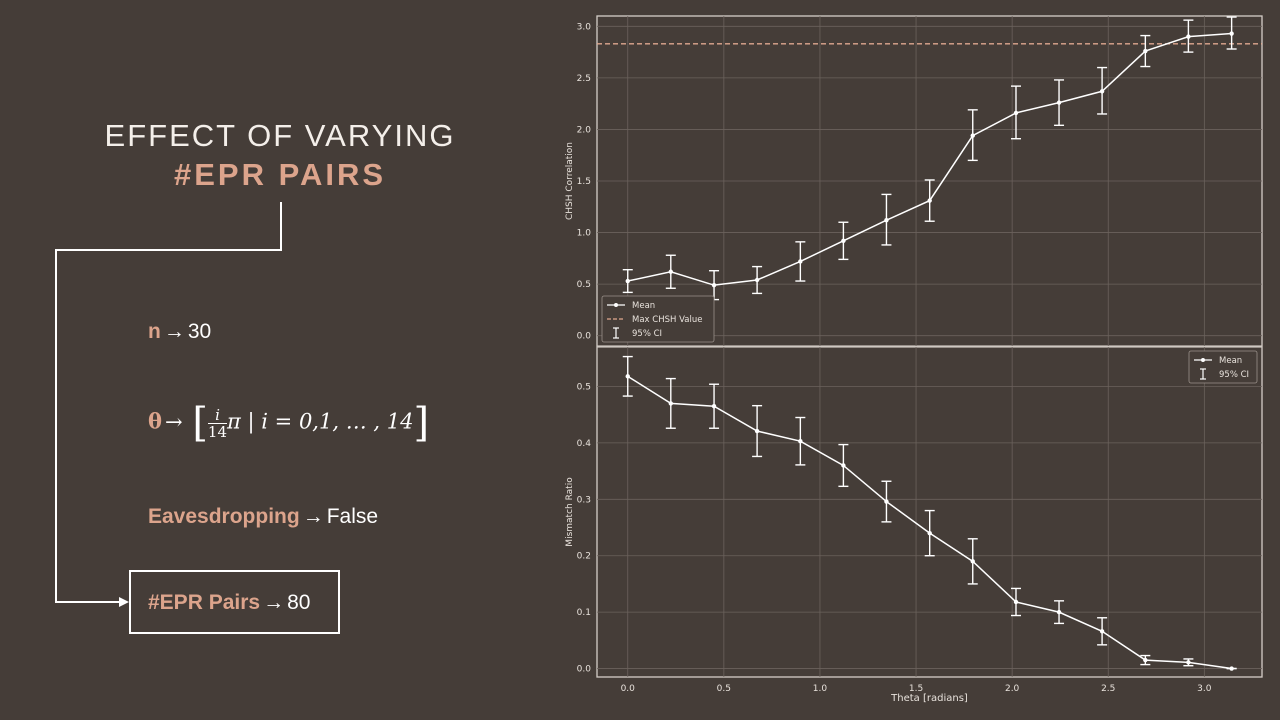 The height and width of the screenshot is (720, 1280). Describe the element at coordinates (1204, 689) in the screenshot. I see `x-tick-label: 3.0` at that location.